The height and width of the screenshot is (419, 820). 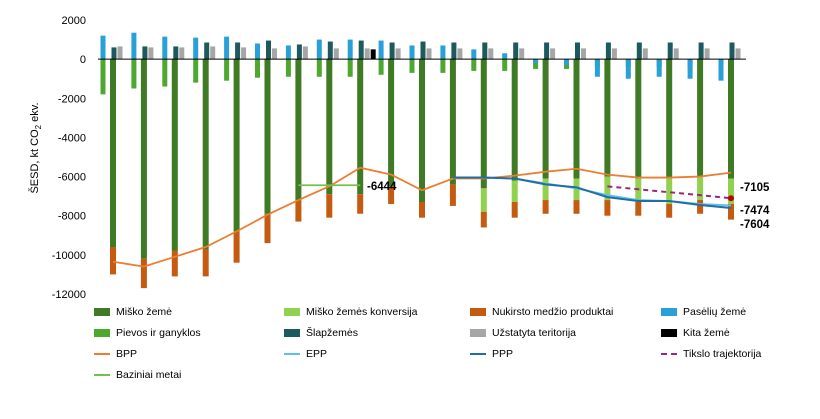 I want to click on y-tick-label: 0, so click(x=83, y=60).